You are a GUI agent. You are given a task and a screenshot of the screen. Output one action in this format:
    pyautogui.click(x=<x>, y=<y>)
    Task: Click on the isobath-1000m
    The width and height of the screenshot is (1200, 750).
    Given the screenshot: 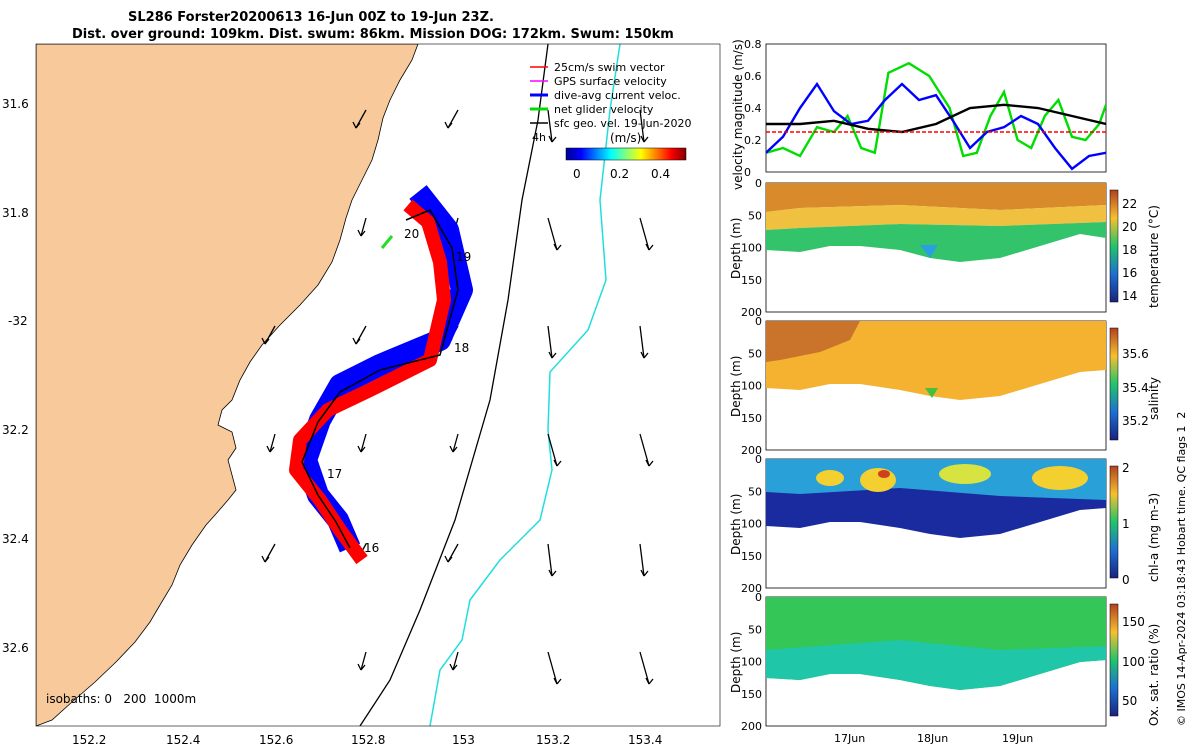 What is the action you would take?
    pyautogui.click(x=454, y=385)
    